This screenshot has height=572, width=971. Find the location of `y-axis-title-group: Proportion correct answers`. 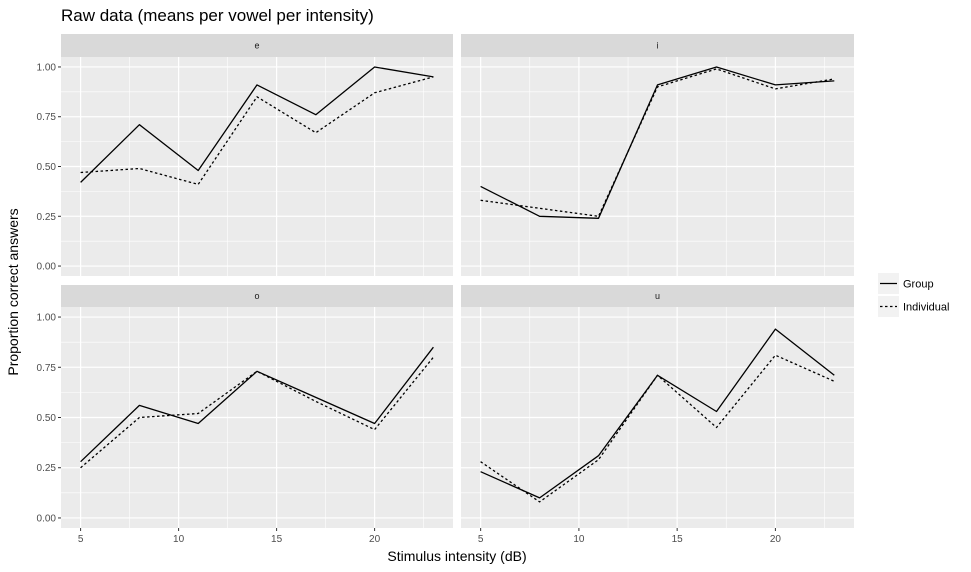

y-axis-title-group: Proportion correct answers is located at coordinates (13, 291).